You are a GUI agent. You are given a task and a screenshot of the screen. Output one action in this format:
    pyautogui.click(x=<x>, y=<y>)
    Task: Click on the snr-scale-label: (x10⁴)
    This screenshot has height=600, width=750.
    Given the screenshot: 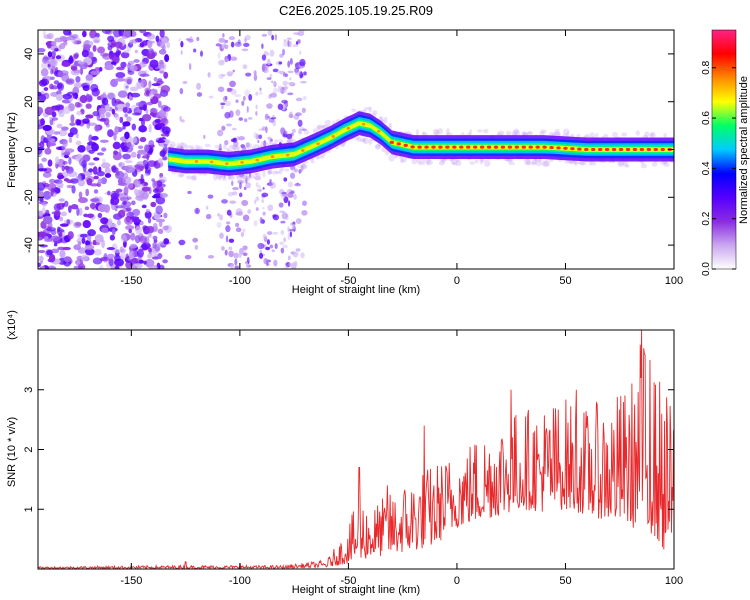 What is the action you would take?
    pyautogui.click(x=12, y=325)
    